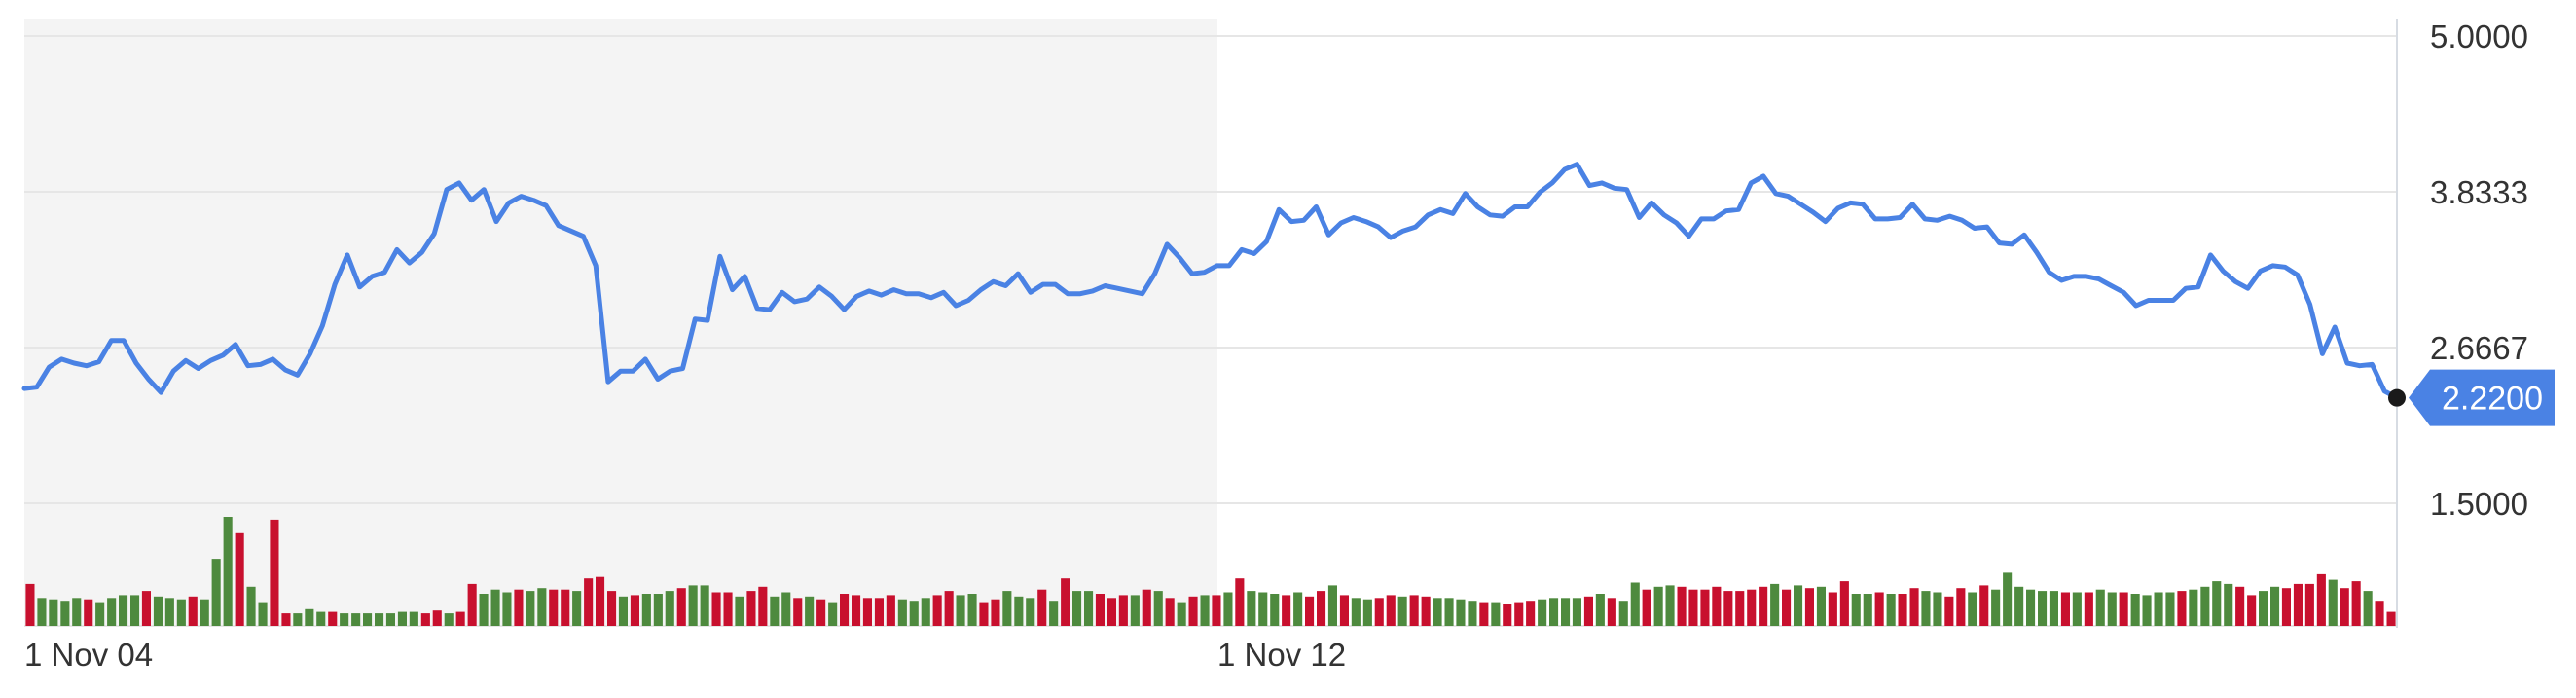 The width and height of the screenshot is (2576, 698). I want to click on y-axis-ticks: 5.0000 3.8333 2.6667 1.5000, so click(2479, 270).